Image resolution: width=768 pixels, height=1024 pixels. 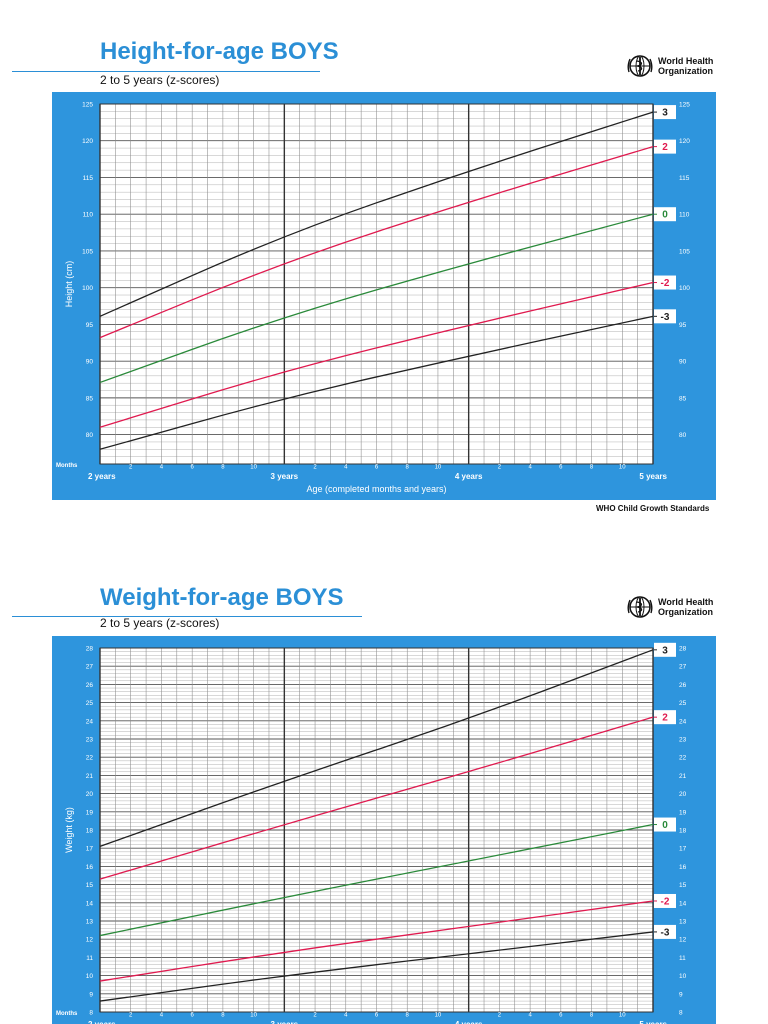 What do you see at coordinates (90, 325) in the screenshot?
I see `y-tick-label-left: 95` at bounding box center [90, 325].